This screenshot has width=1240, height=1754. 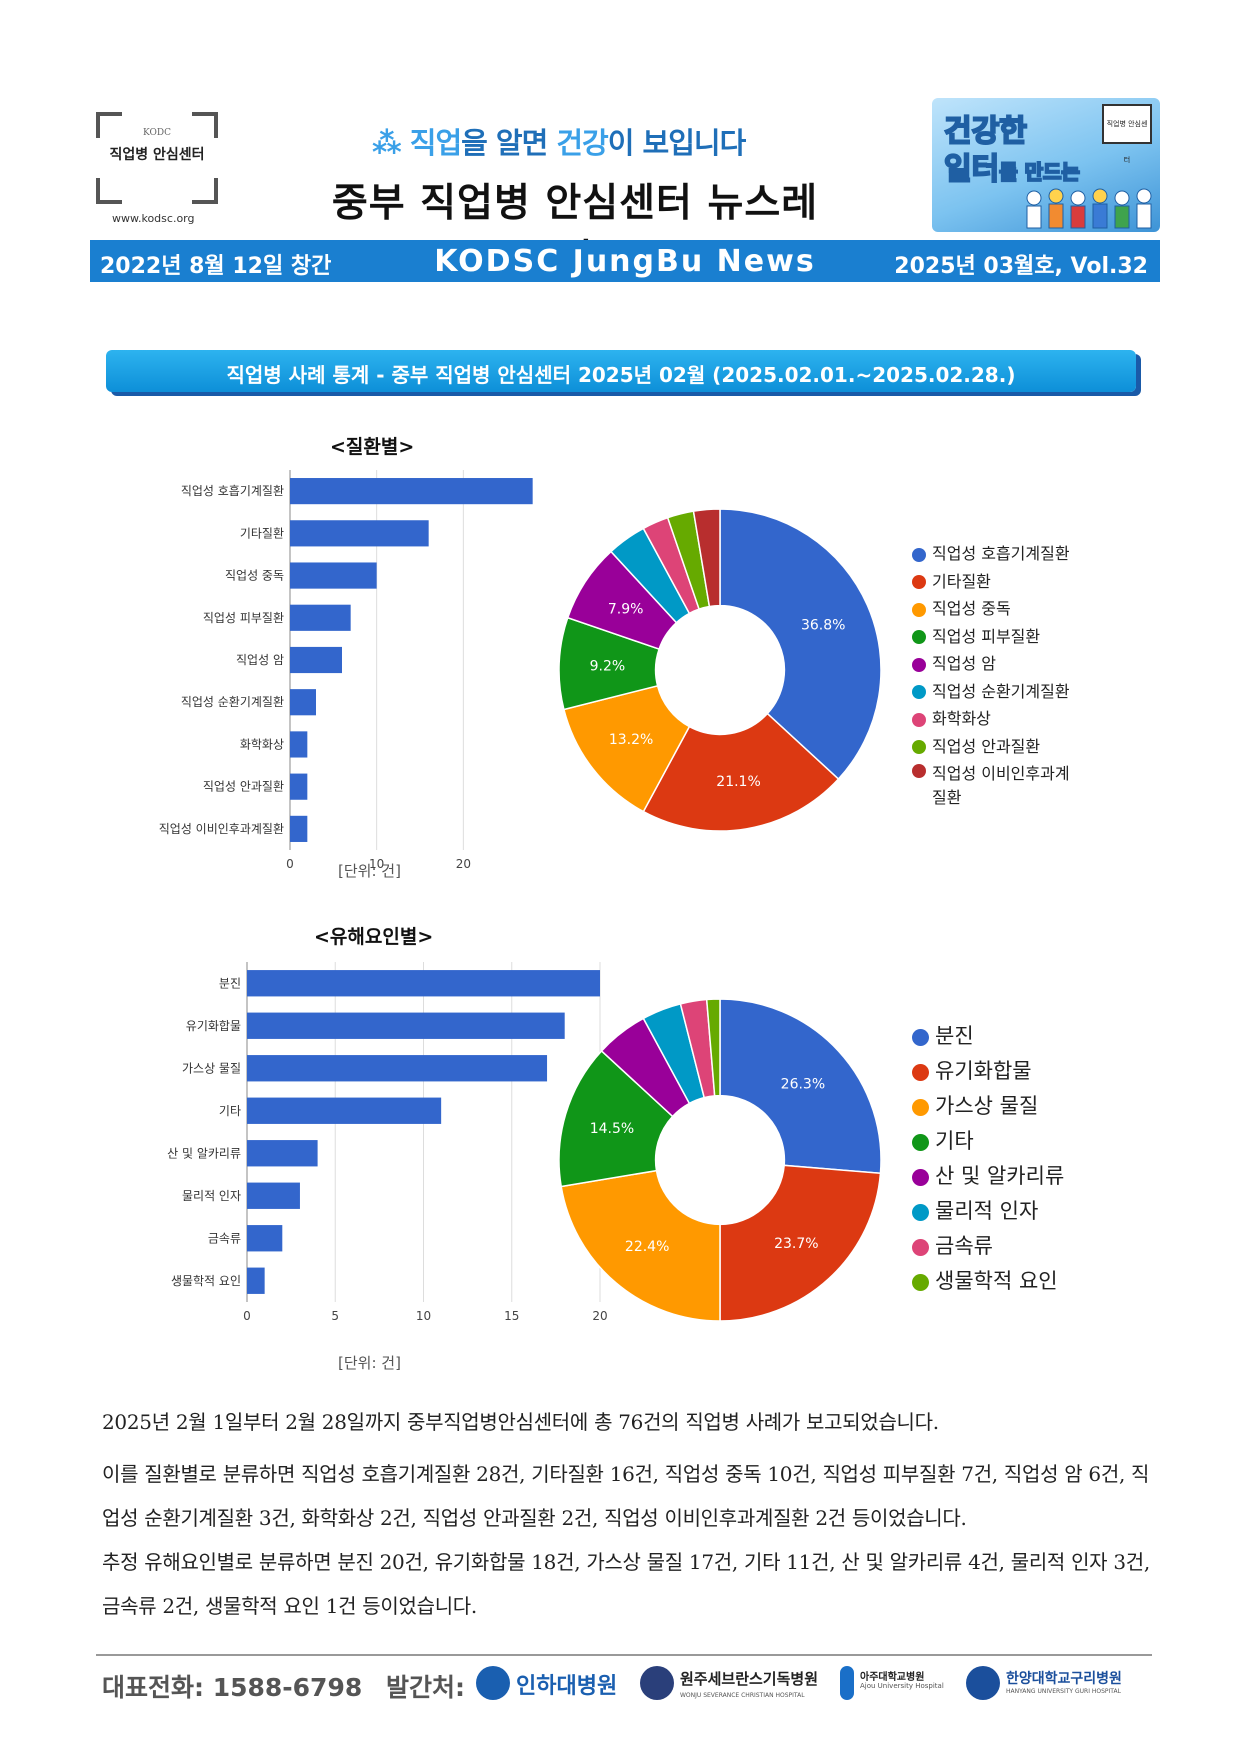 I want to click on legend-item: 가스상 물질, so click(x=975, y=1105).